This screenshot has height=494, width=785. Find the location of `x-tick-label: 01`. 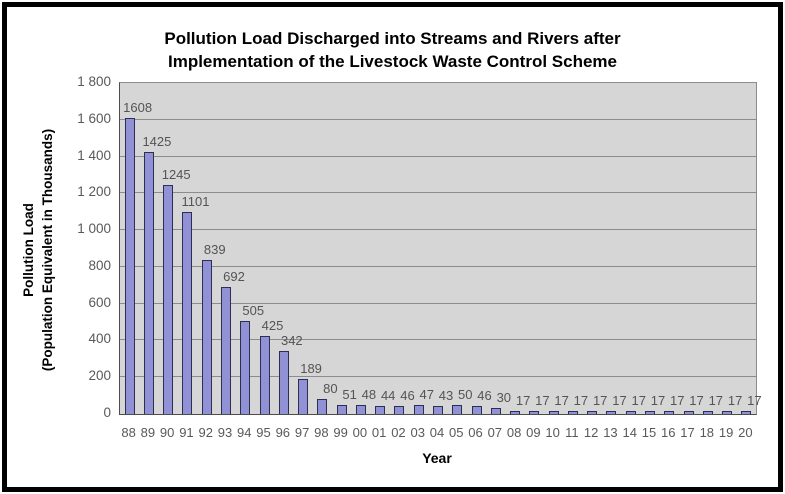

x-tick-label: 01 is located at coordinates (379, 432).